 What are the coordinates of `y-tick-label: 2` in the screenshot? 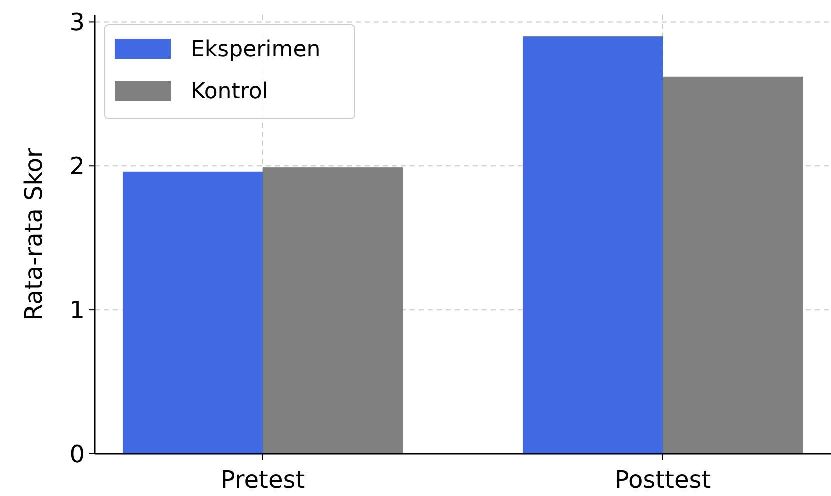 It's located at (77, 166).